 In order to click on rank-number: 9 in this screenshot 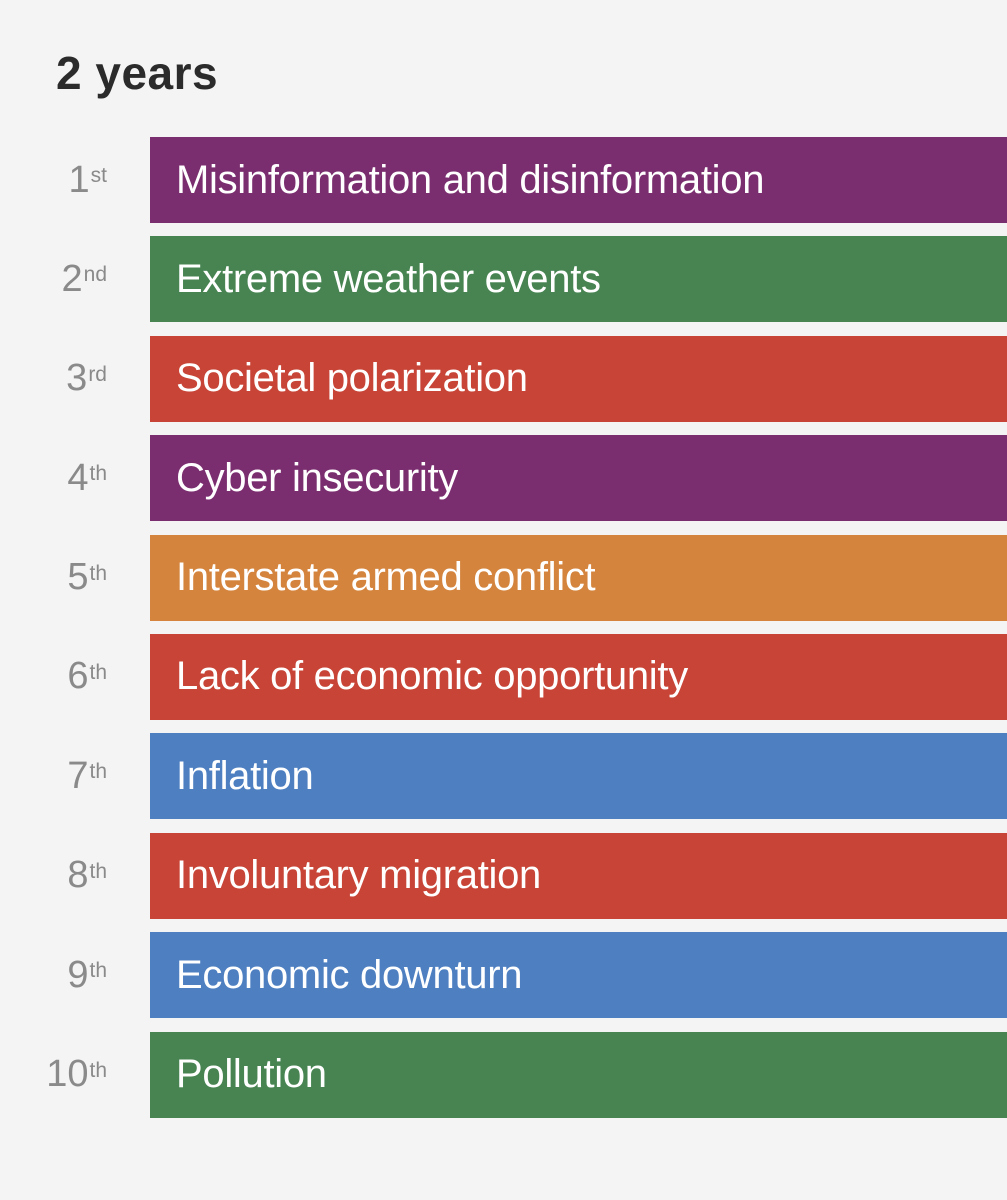, I will do `click(78, 974)`.